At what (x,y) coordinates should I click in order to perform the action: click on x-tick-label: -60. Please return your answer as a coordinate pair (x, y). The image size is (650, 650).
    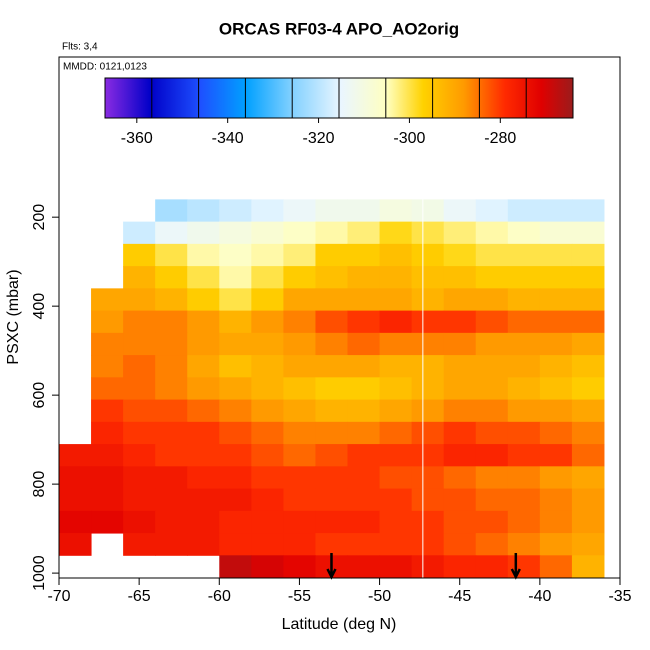
    Looking at the image, I should click on (219, 596).